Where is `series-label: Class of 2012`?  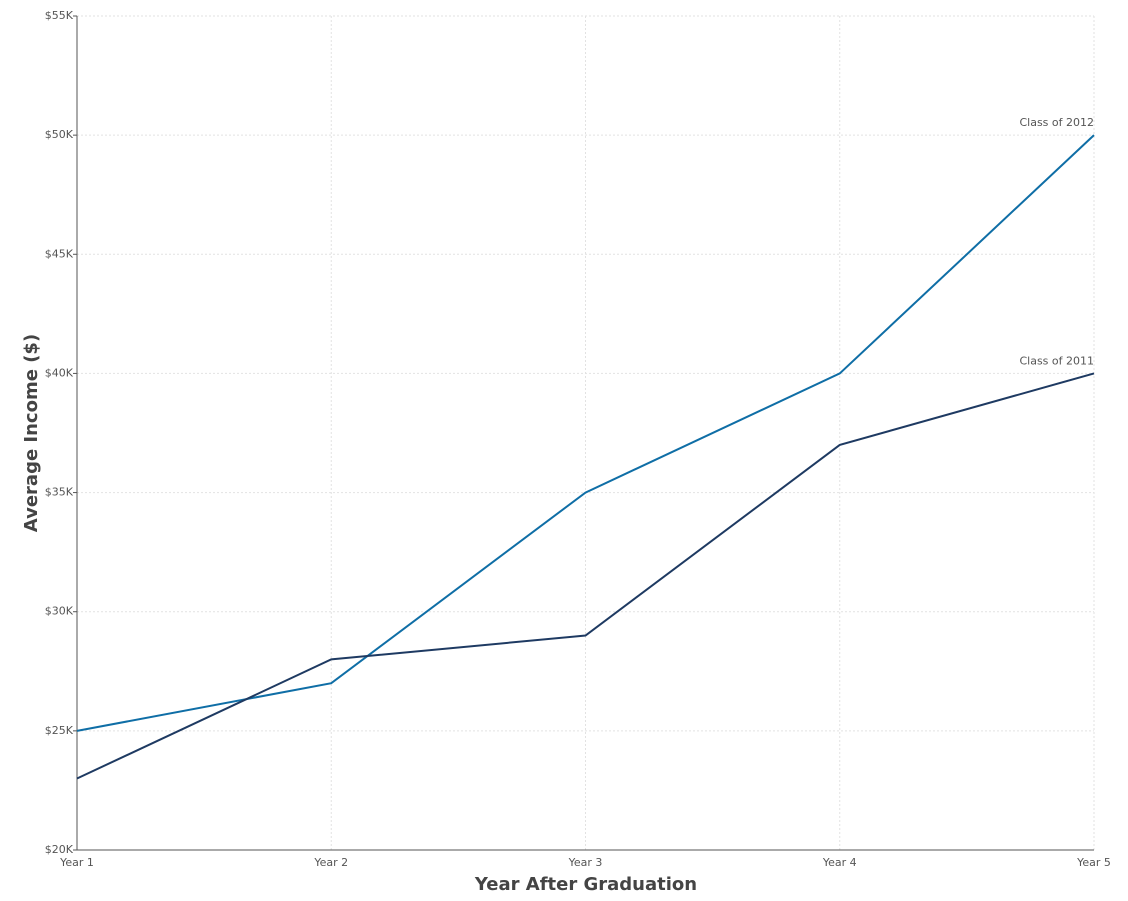
series-label: Class of 2012 is located at coordinates (1056, 122).